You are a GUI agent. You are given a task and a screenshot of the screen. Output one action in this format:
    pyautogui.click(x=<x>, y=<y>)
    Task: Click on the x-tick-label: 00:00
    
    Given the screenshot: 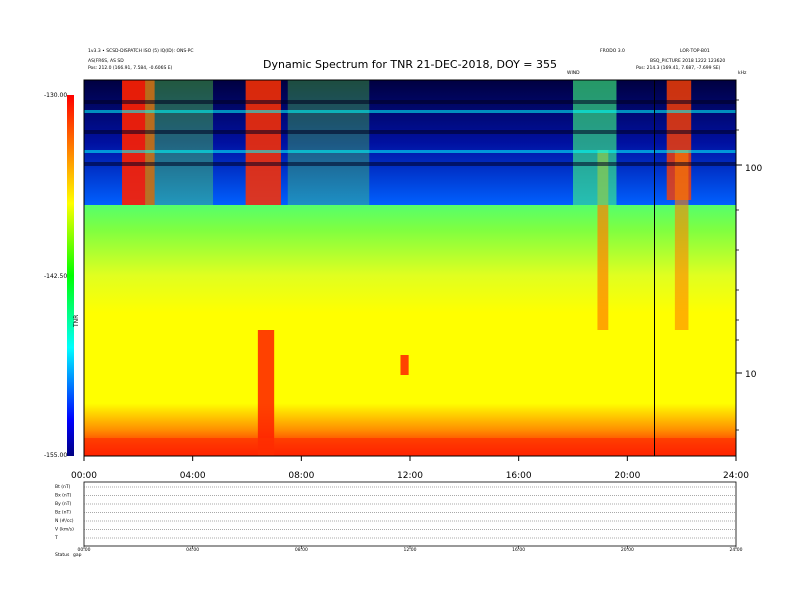 What is the action you would take?
    pyautogui.click(x=84, y=476)
    